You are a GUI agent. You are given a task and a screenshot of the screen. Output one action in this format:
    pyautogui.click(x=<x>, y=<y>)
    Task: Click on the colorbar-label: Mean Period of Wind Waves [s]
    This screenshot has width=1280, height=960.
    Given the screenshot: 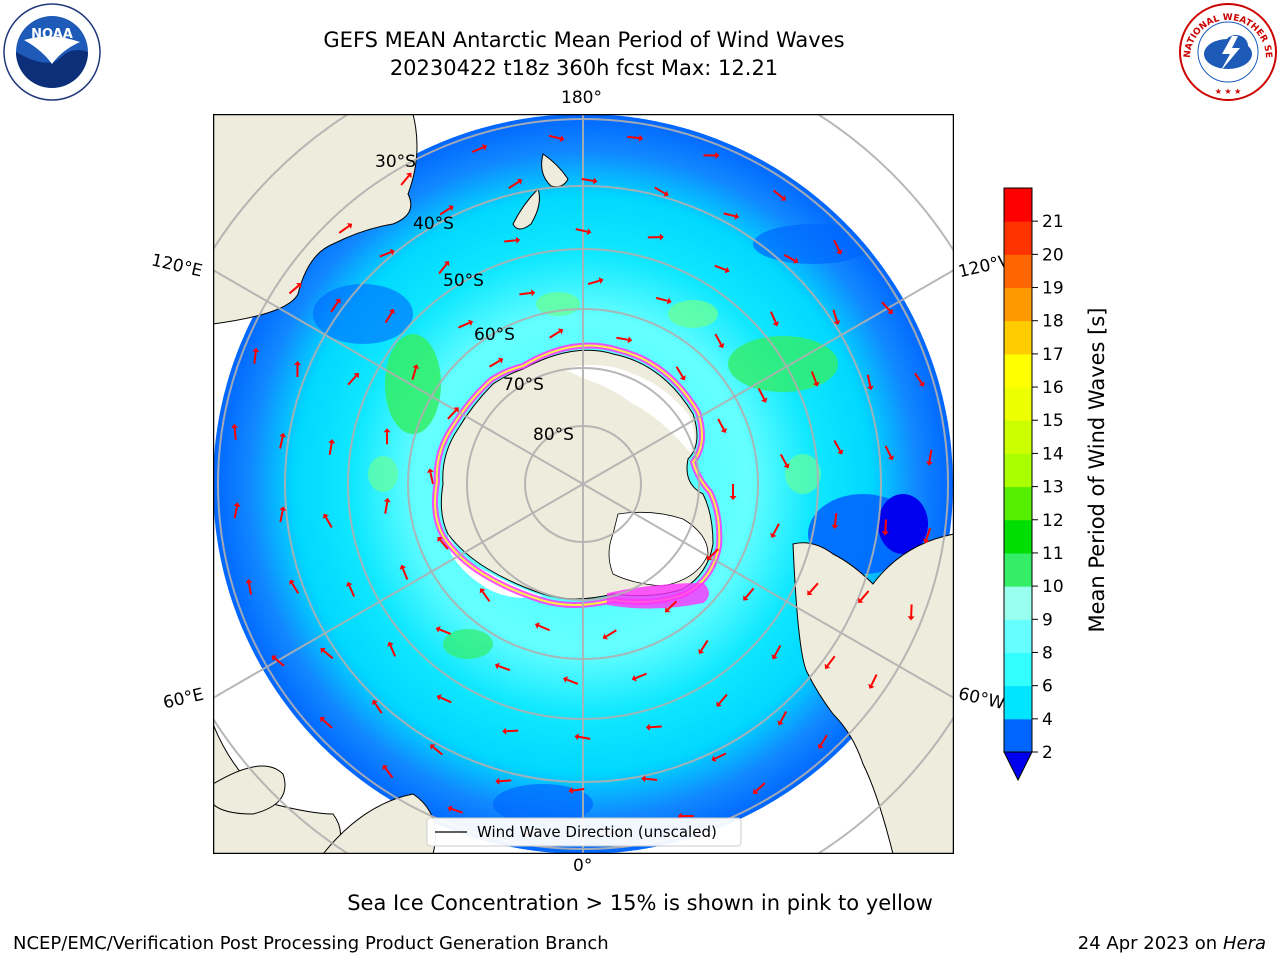 What is the action you would take?
    pyautogui.click(x=1097, y=470)
    